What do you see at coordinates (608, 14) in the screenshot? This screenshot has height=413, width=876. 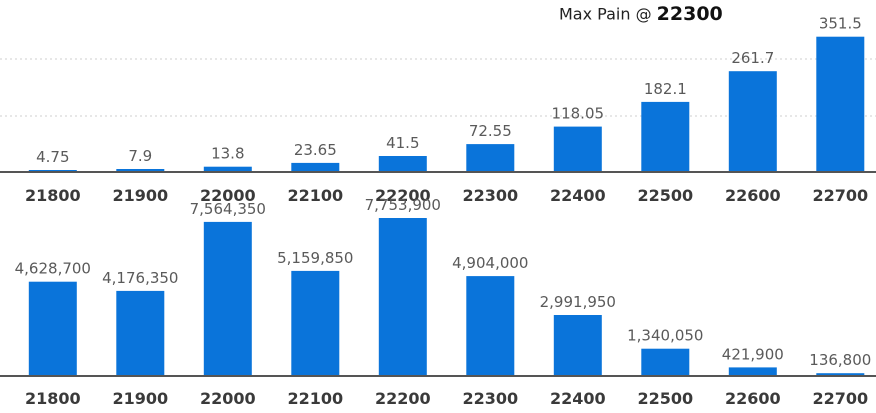 I see `max-pain-label: Max Pain @` at bounding box center [608, 14].